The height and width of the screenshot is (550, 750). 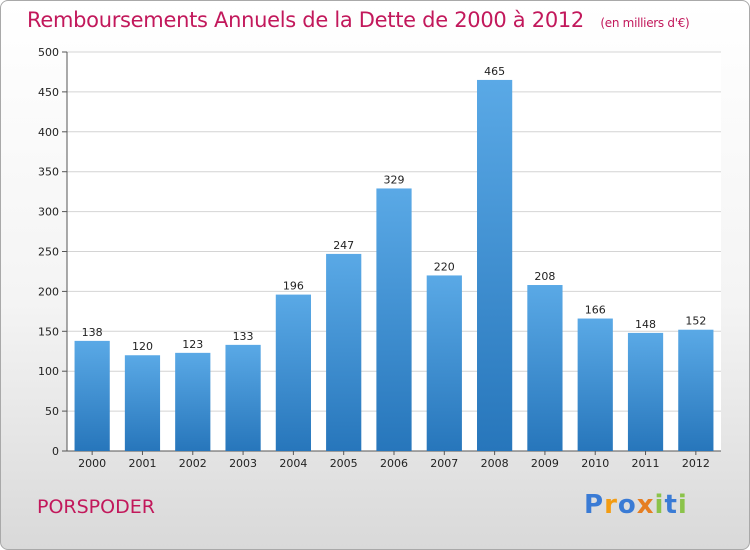 What do you see at coordinates (695, 321) in the screenshot?
I see `value-label: 152` at bounding box center [695, 321].